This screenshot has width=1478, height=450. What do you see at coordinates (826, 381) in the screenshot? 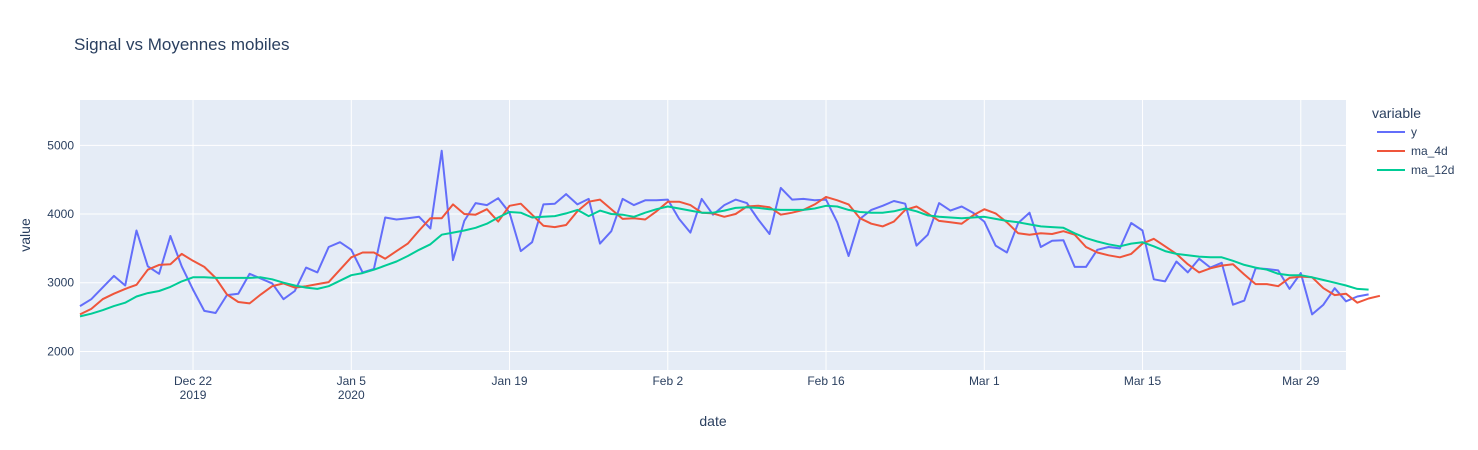
I see `x-tick-label: Feb 16` at bounding box center [826, 381].